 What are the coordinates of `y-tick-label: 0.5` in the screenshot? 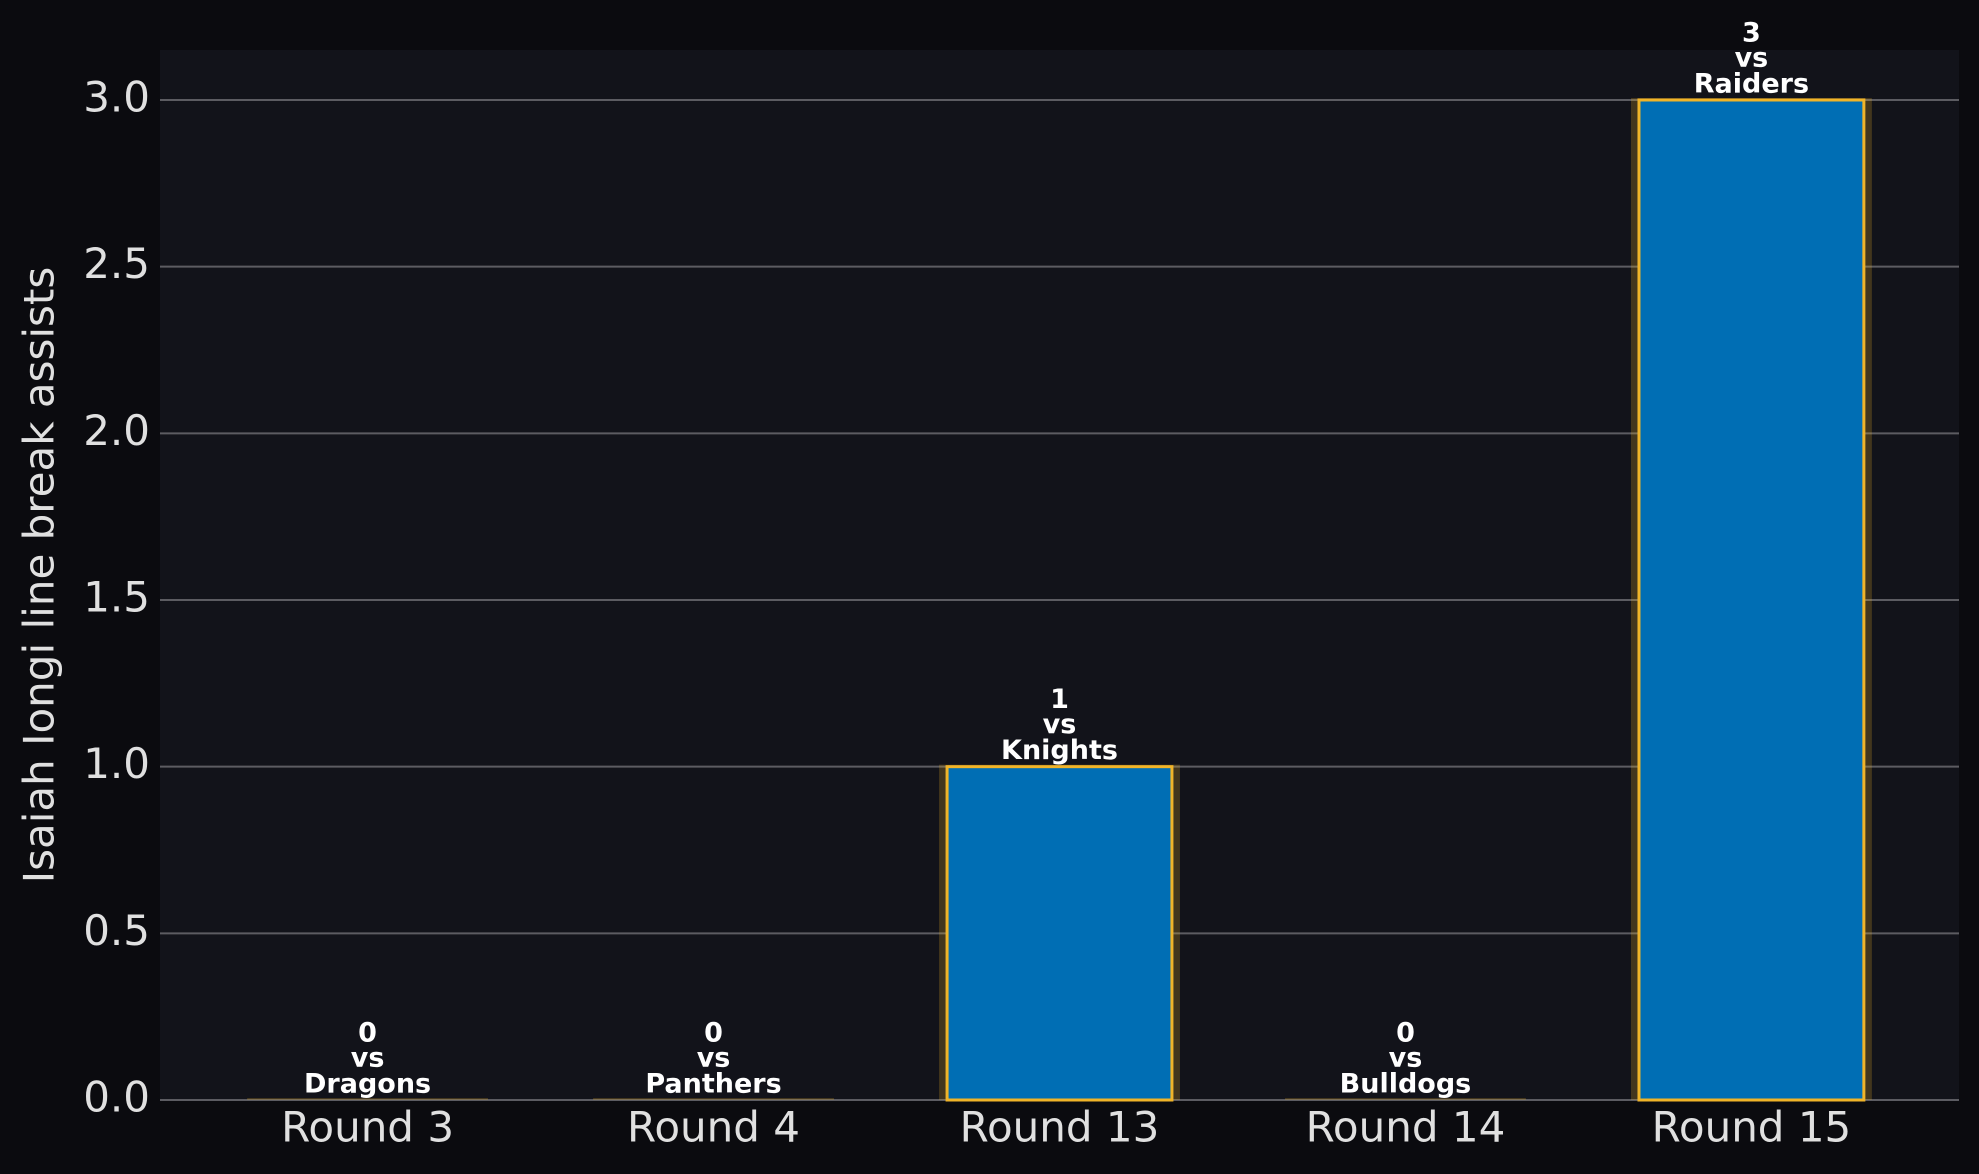 It's located at (116, 930).